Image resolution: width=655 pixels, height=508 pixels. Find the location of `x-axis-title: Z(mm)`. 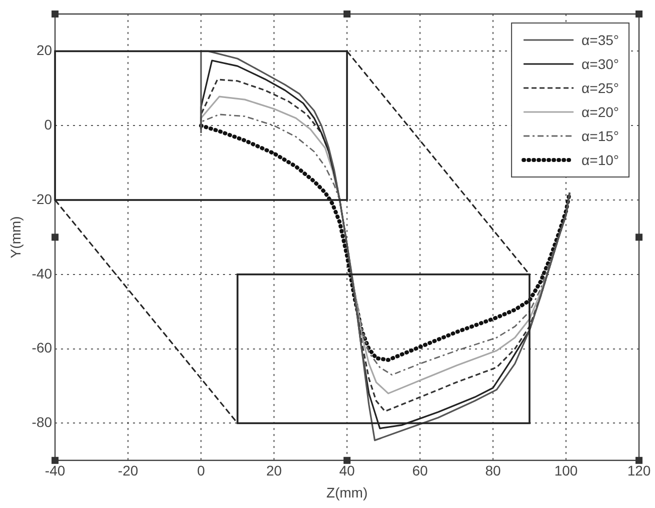

x-axis-title: Z(mm) is located at coordinates (347, 492).